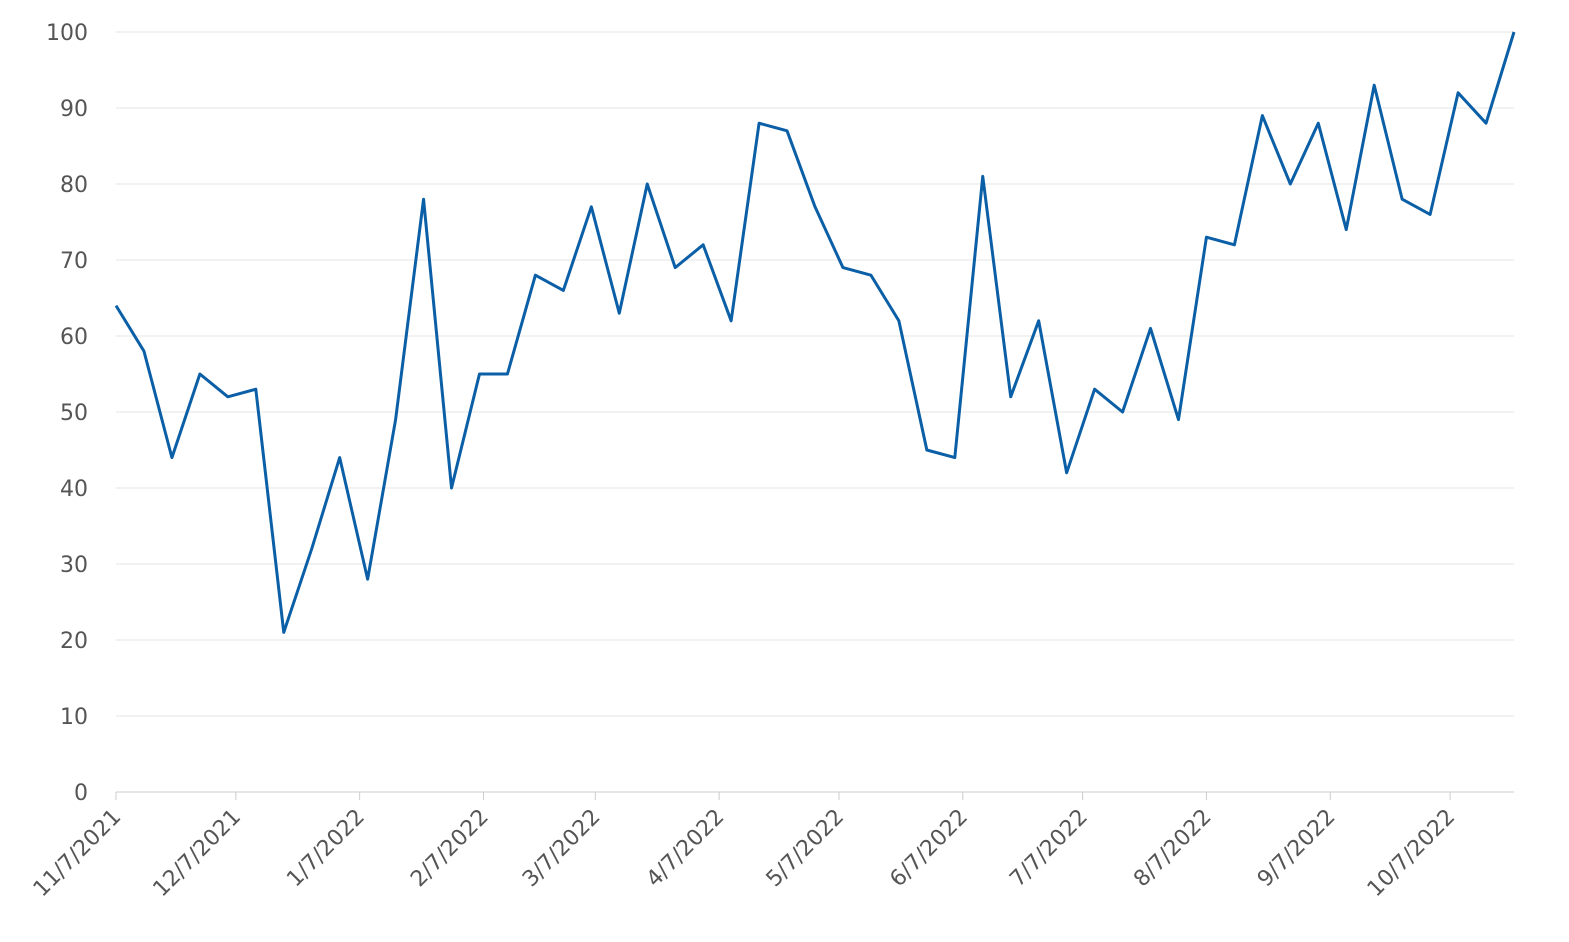 This screenshot has width=1569, height=942. What do you see at coordinates (74, 413) in the screenshot?
I see `y-tick-label: 50` at bounding box center [74, 413].